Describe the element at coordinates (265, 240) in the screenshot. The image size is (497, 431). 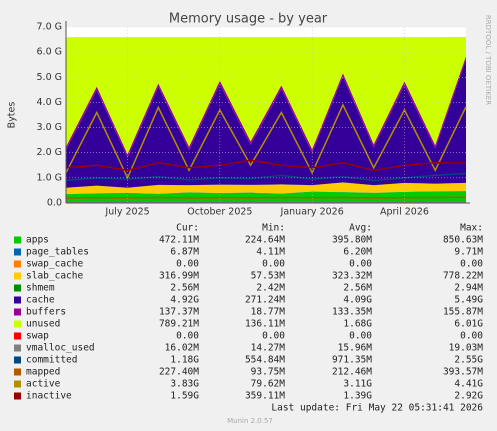
I see `legend-value: 224.64M` at that location.